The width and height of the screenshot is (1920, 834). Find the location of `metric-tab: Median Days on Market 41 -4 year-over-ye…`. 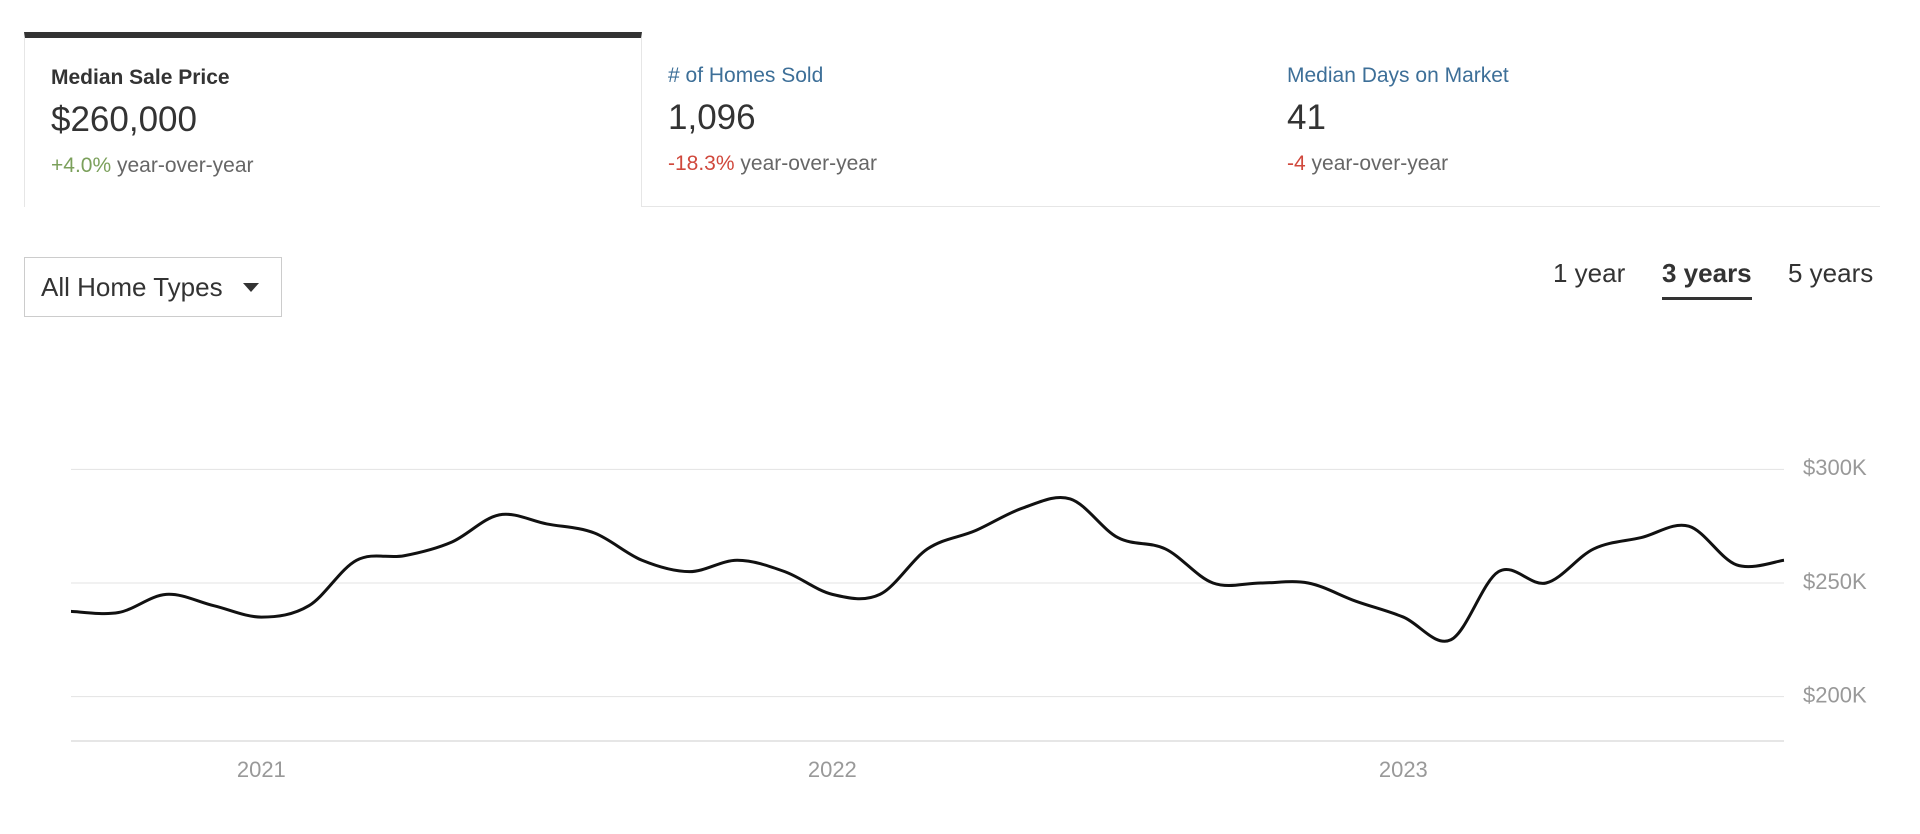

metric-tab: Median Days on Market 41 -4 year-over-ye… is located at coordinates (1570, 119).